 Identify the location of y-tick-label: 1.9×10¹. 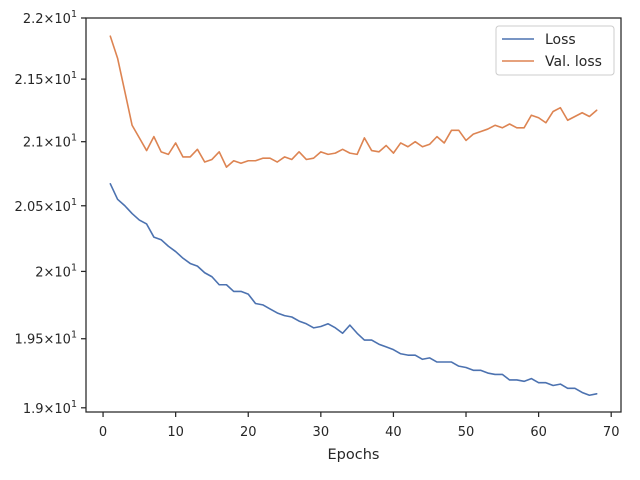
(50, 408).